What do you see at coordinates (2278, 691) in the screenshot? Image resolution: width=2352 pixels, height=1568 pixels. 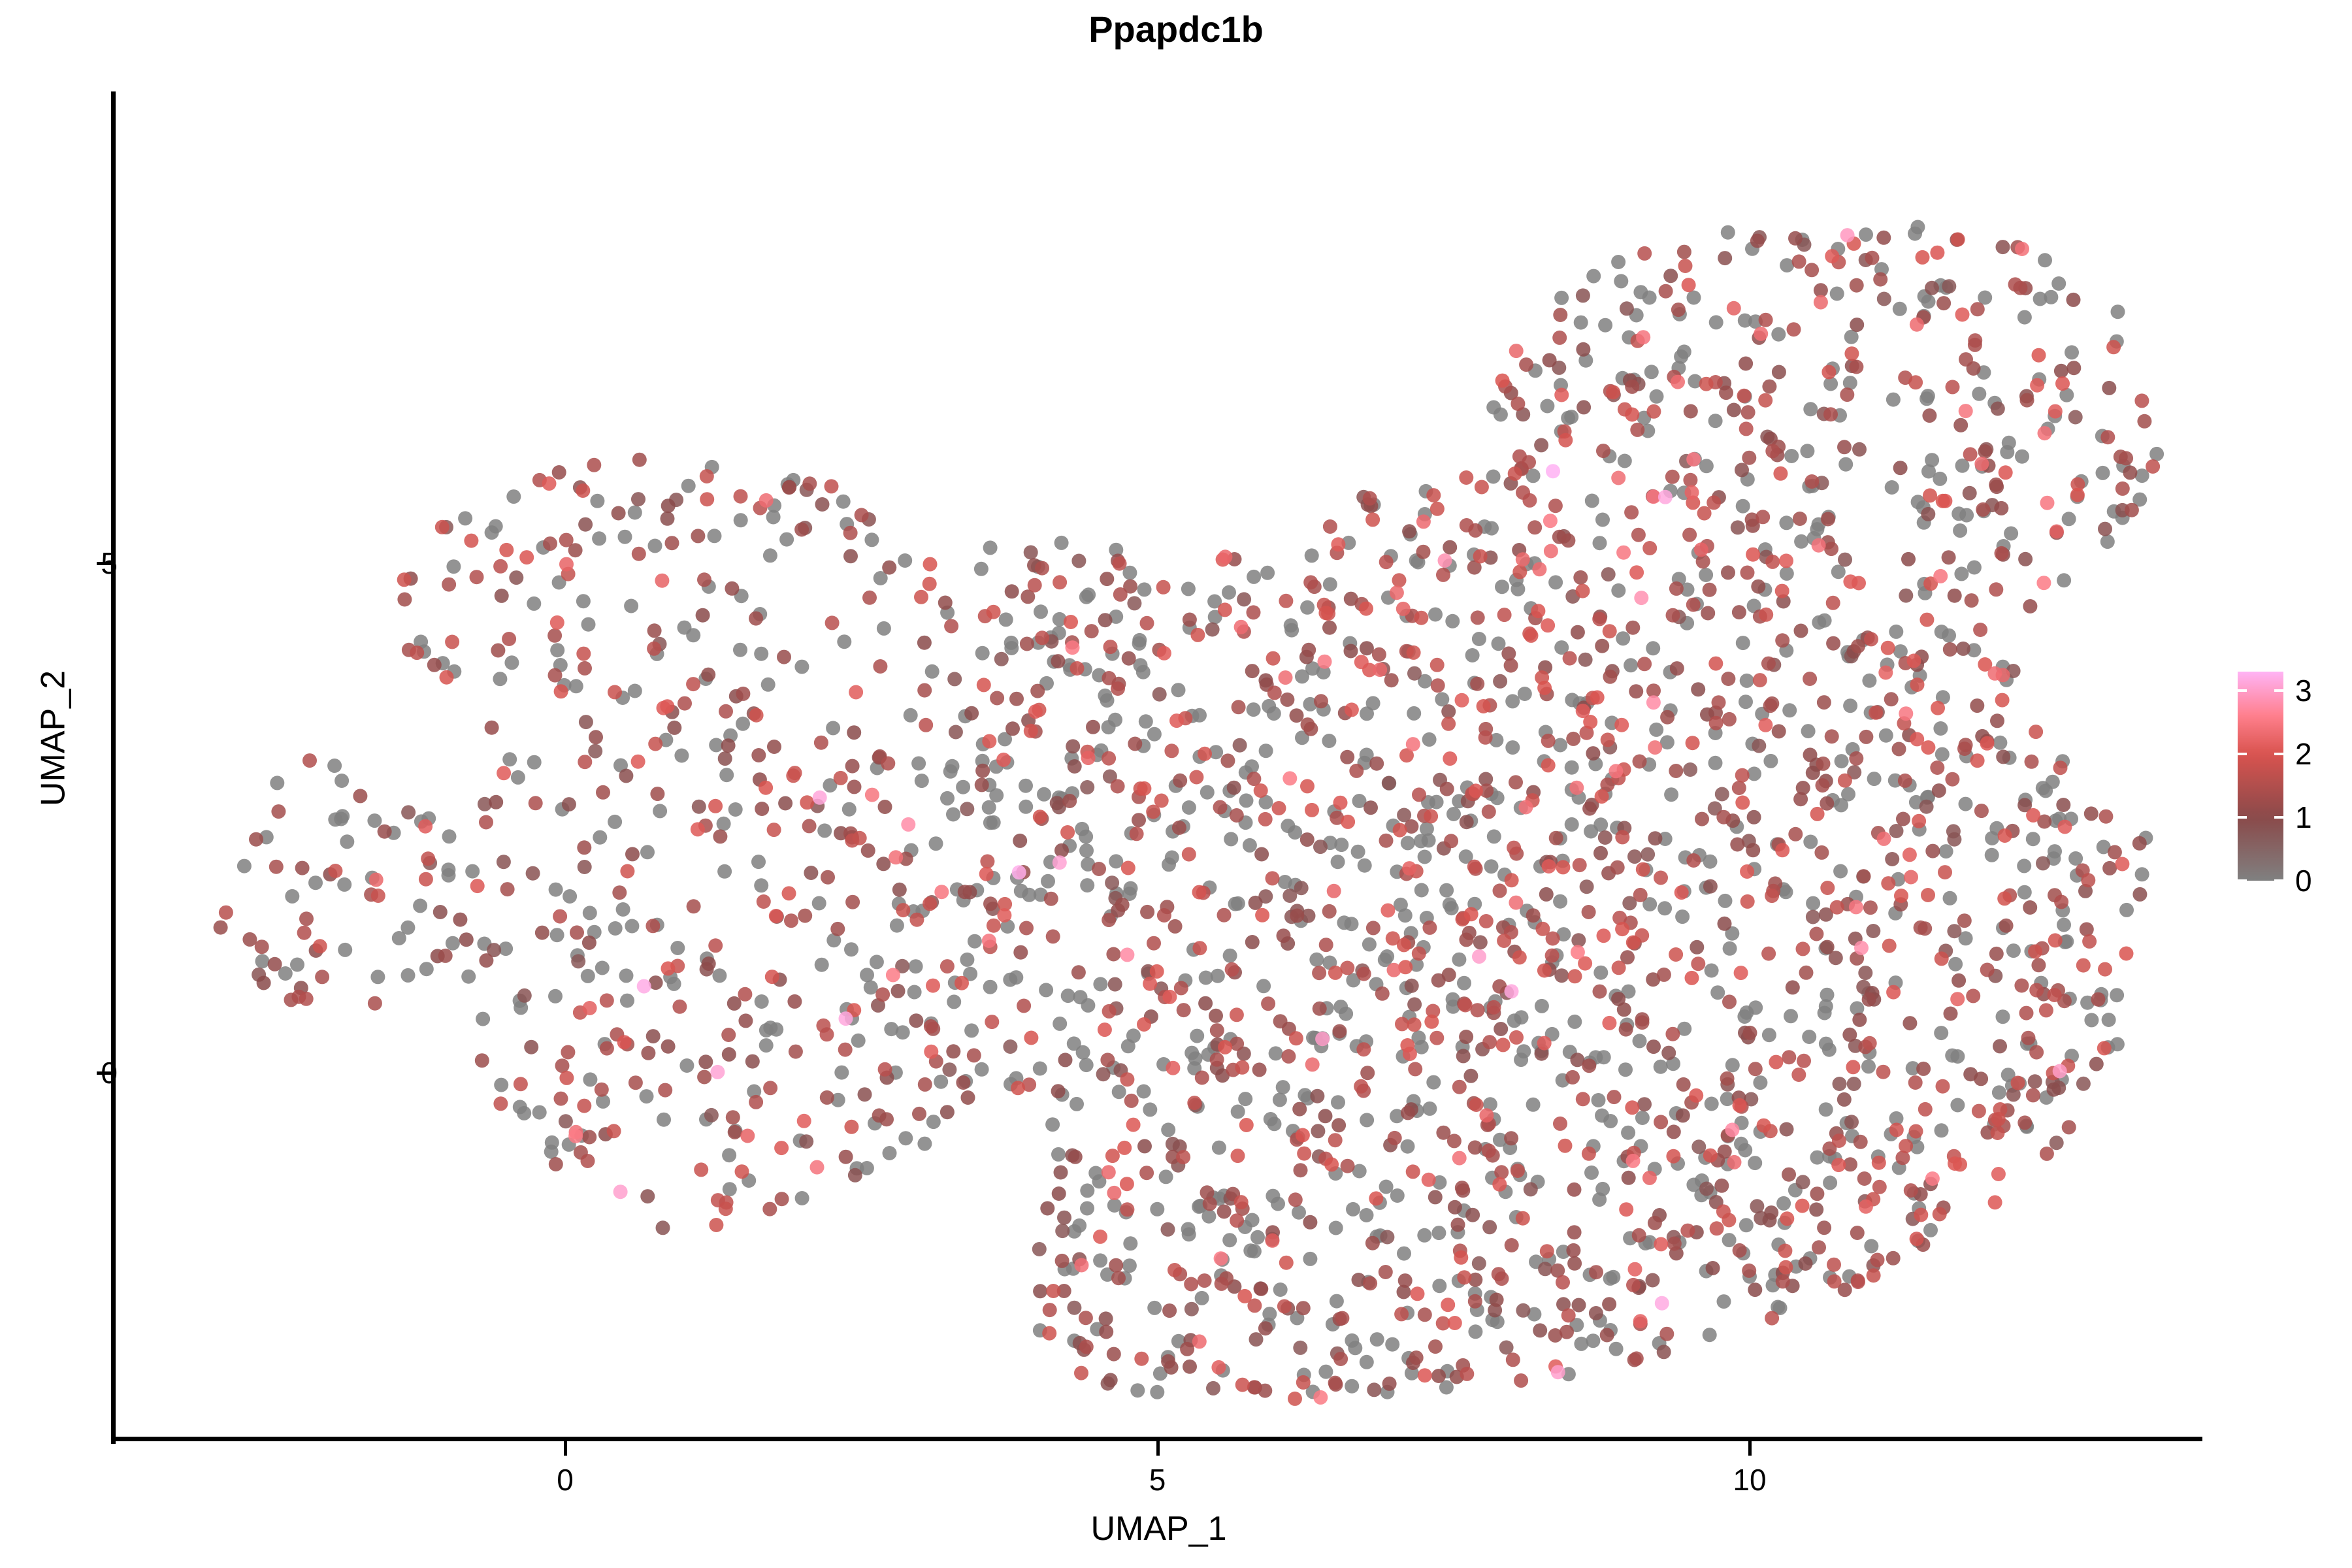 I see `colorbar-tick-mark` at bounding box center [2278, 691].